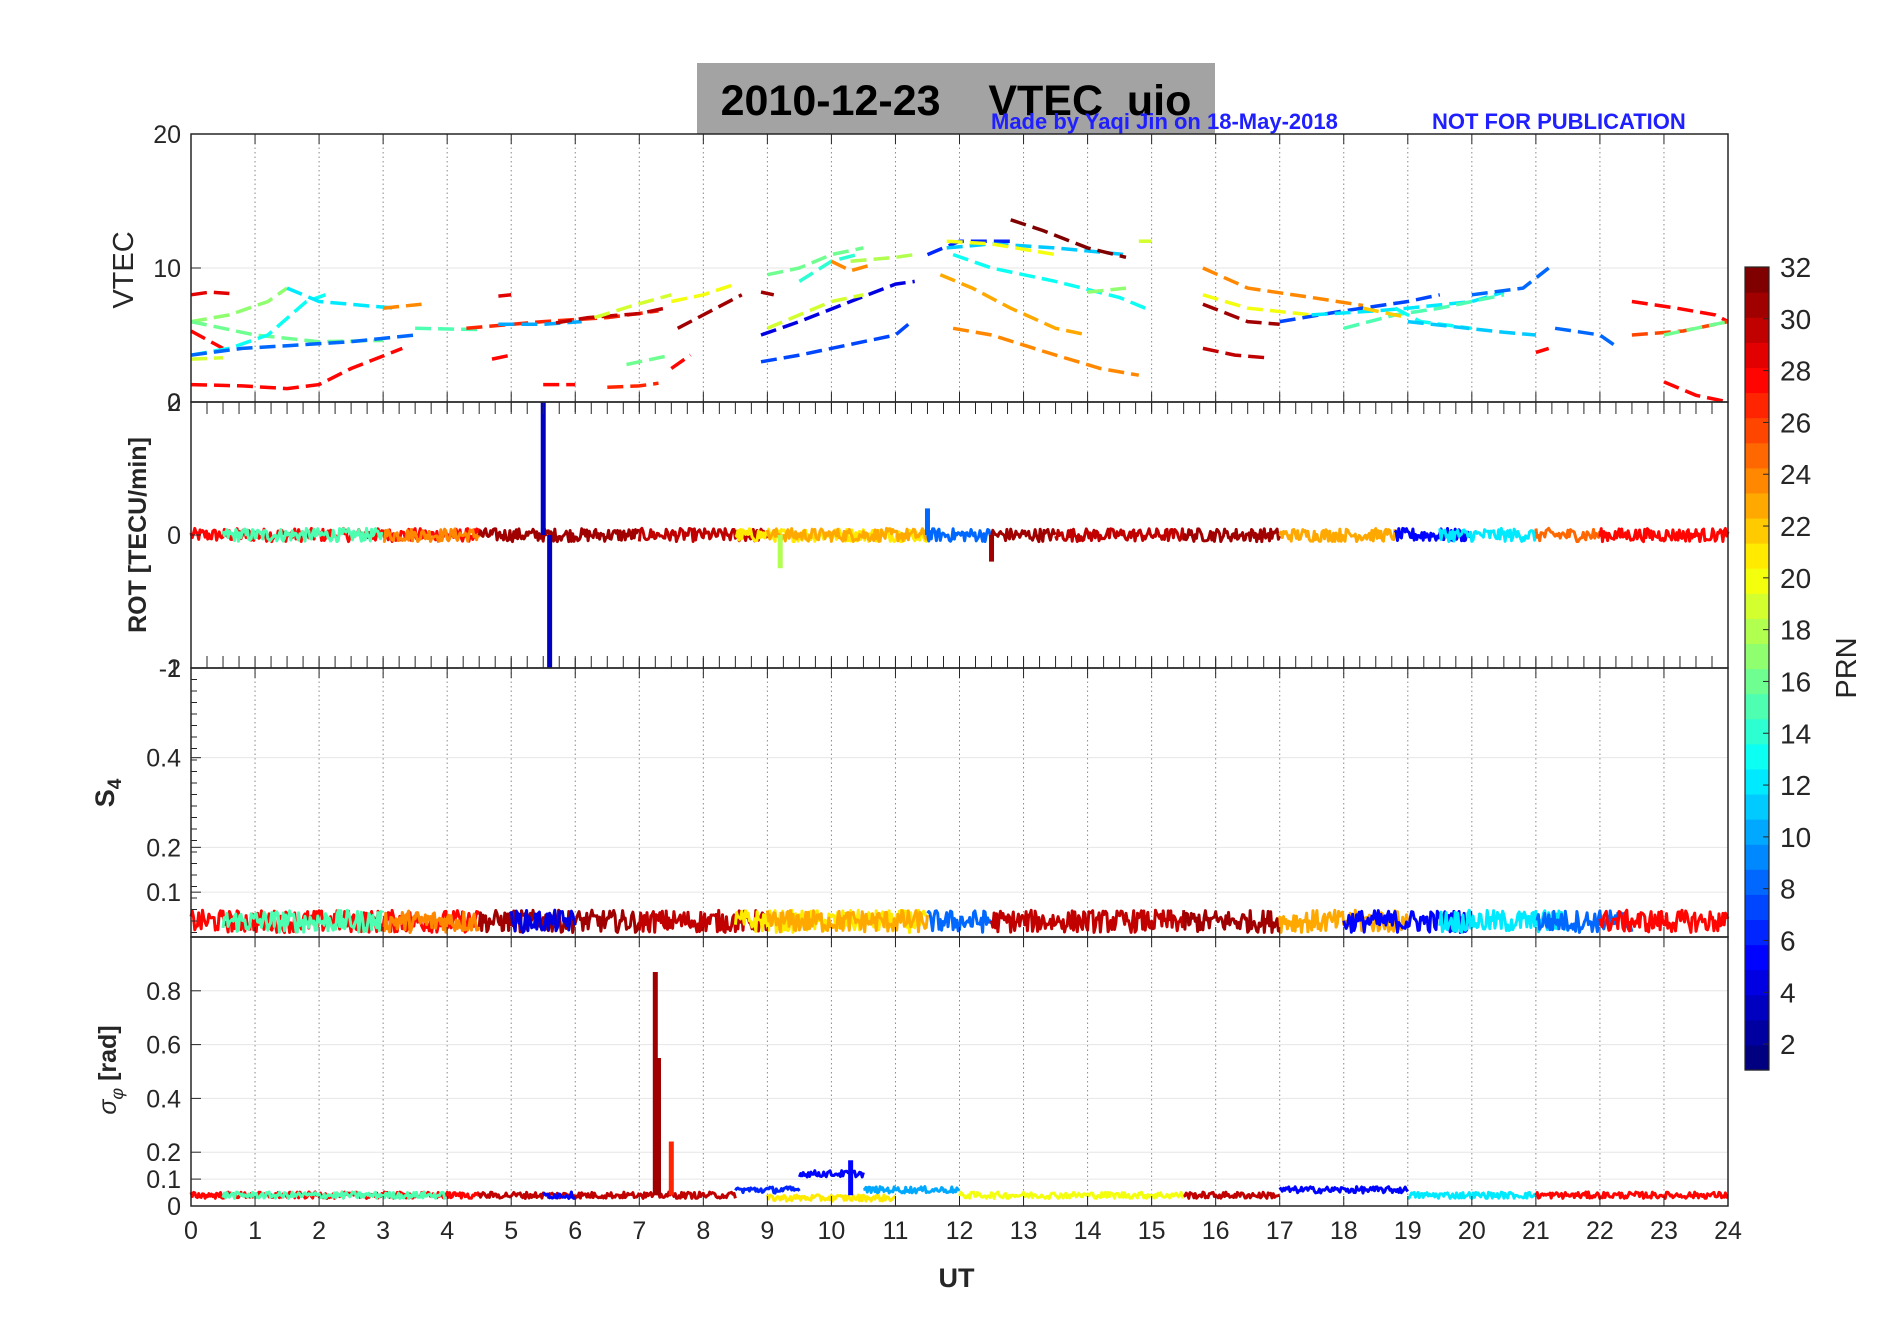  Describe the element at coordinates (1795, 371) in the screenshot. I see `colorbar-tick-label: 28` at that location.